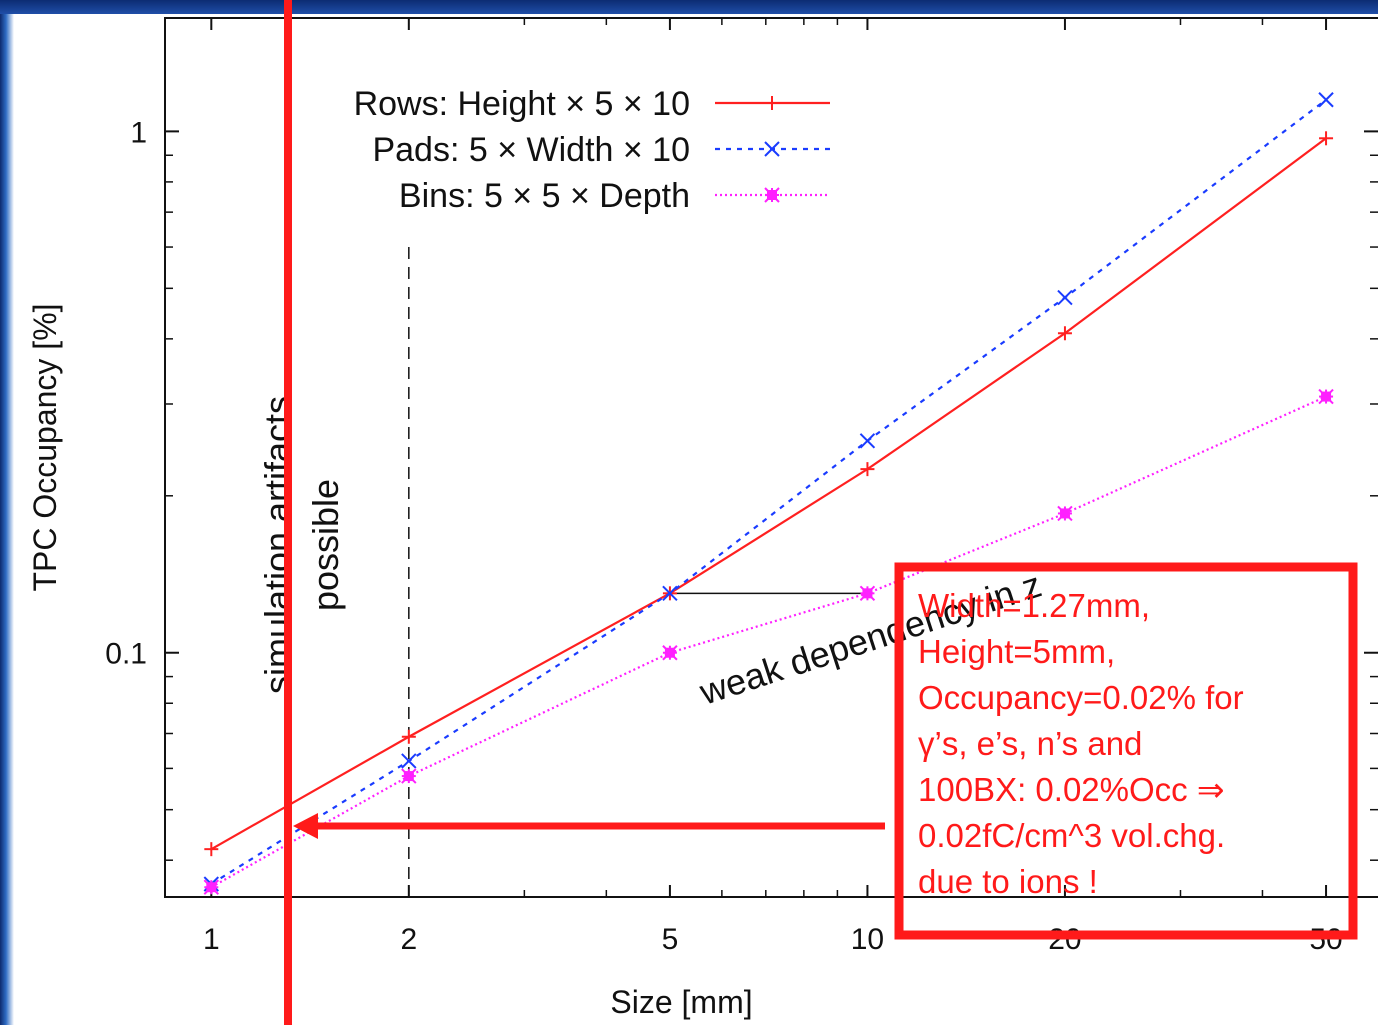 The height and width of the screenshot is (1025, 1378). Describe the element at coordinates (126, 654) in the screenshot. I see `y-tick-label: 0.1` at that location.